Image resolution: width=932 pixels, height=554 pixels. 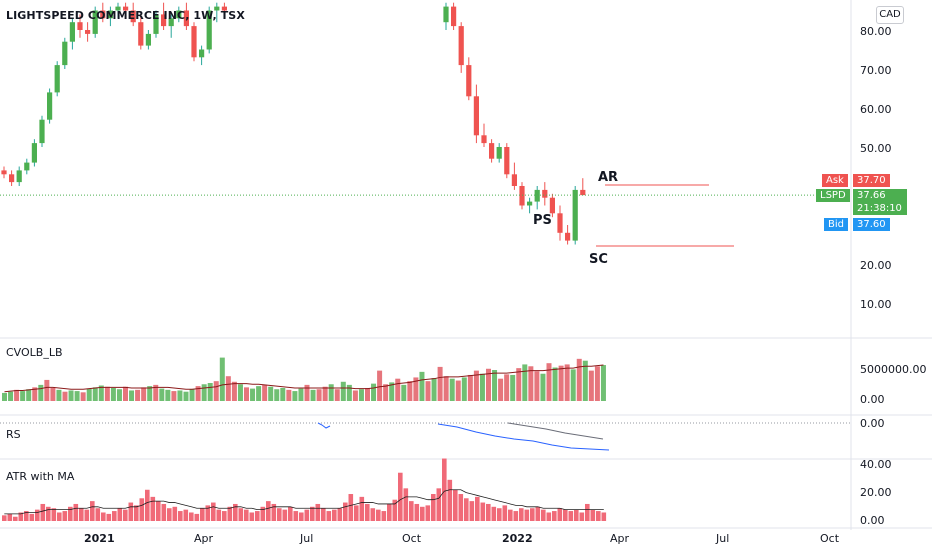 What do you see at coordinates (876, 148) in the screenshot?
I see `price-tick-50: 50.00` at bounding box center [876, 148].